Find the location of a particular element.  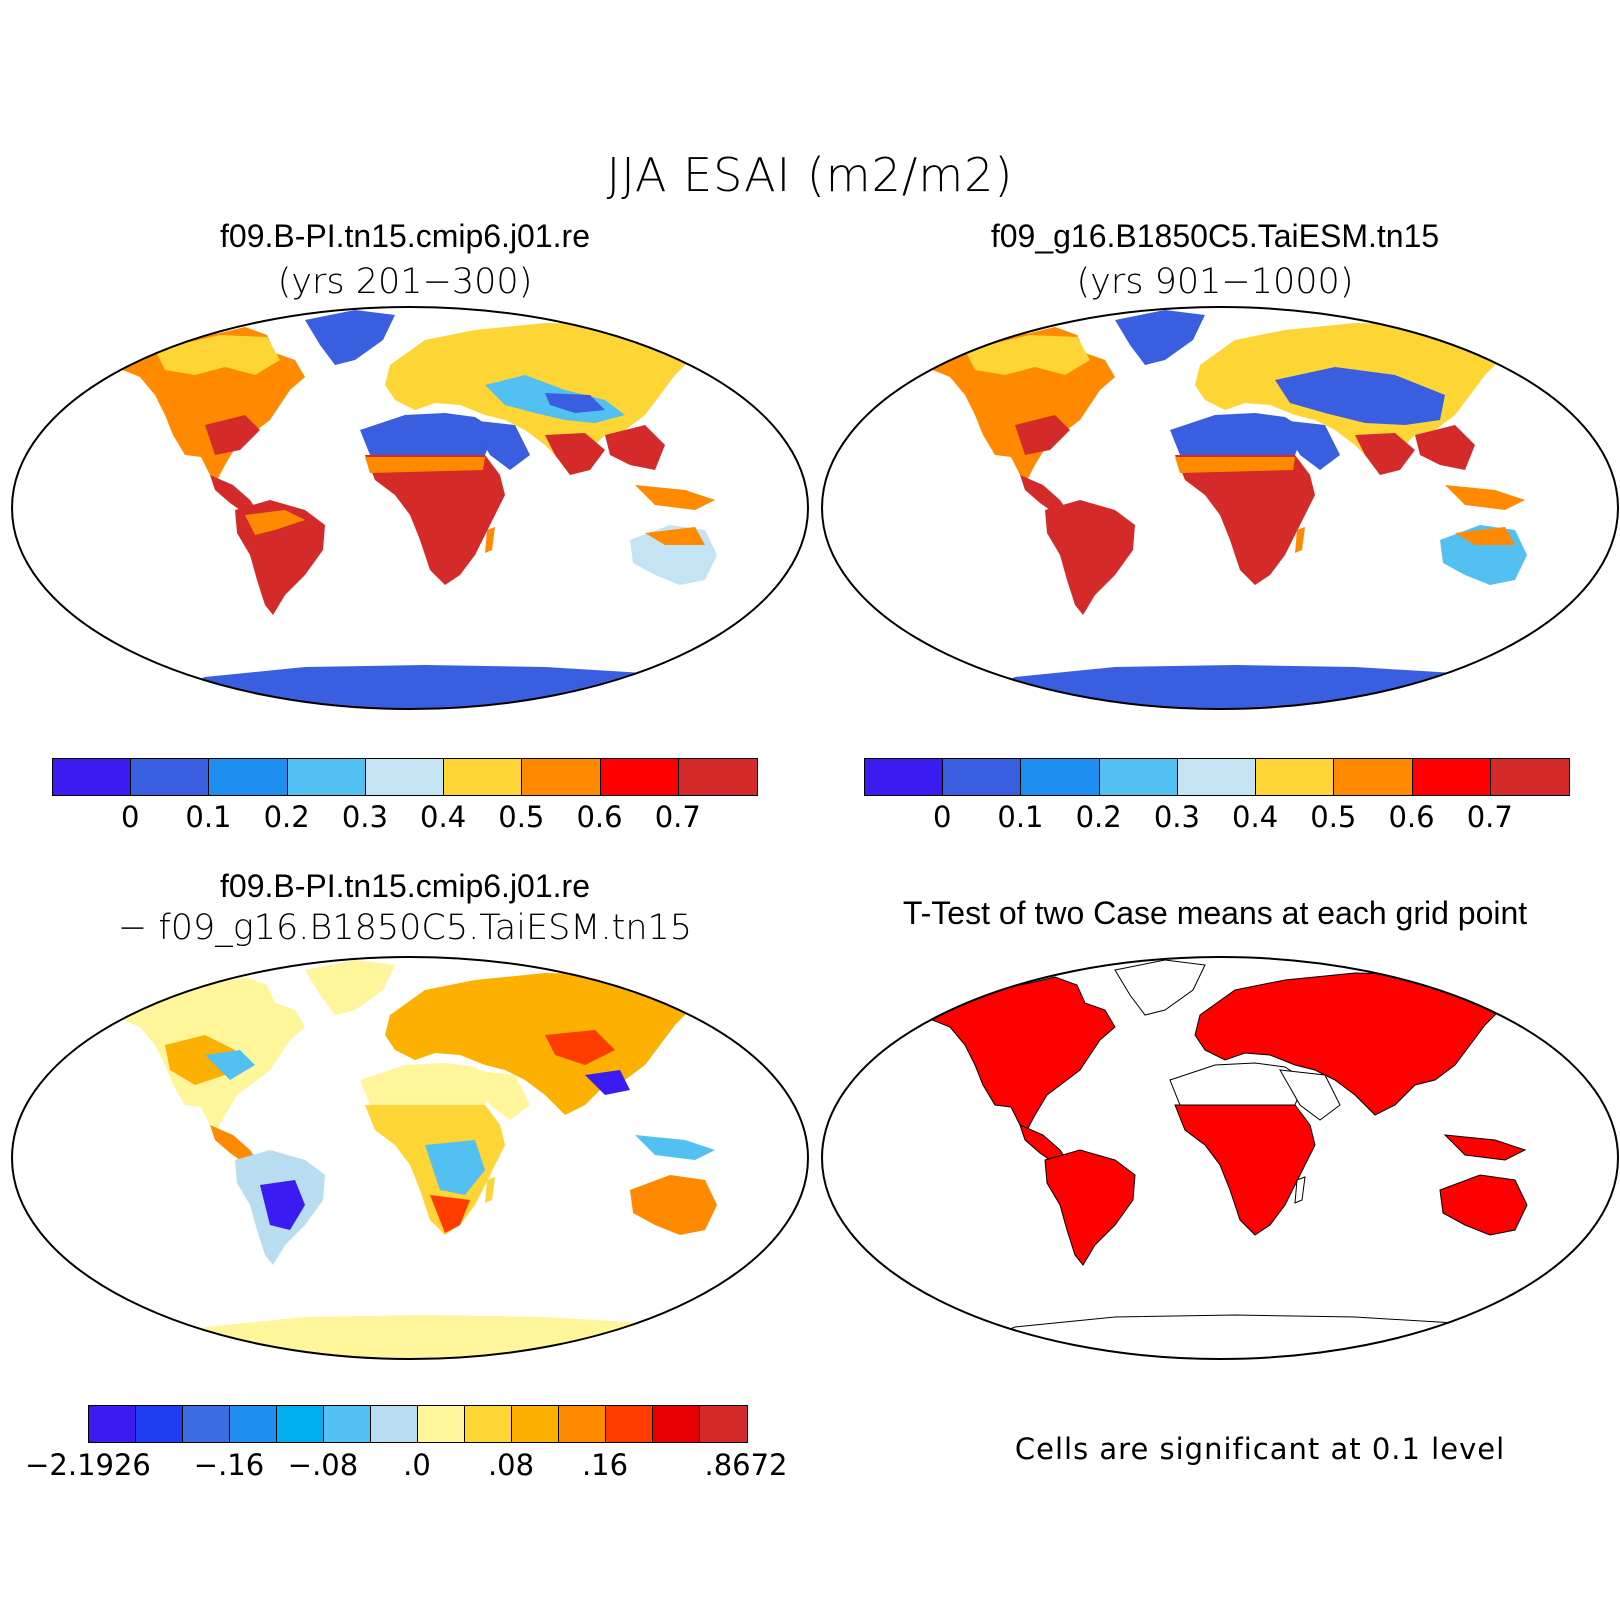

bottom-left-panel-title: f09.B-PI.tn15.cmip6.j01.re is located at coordinates (405, 886).